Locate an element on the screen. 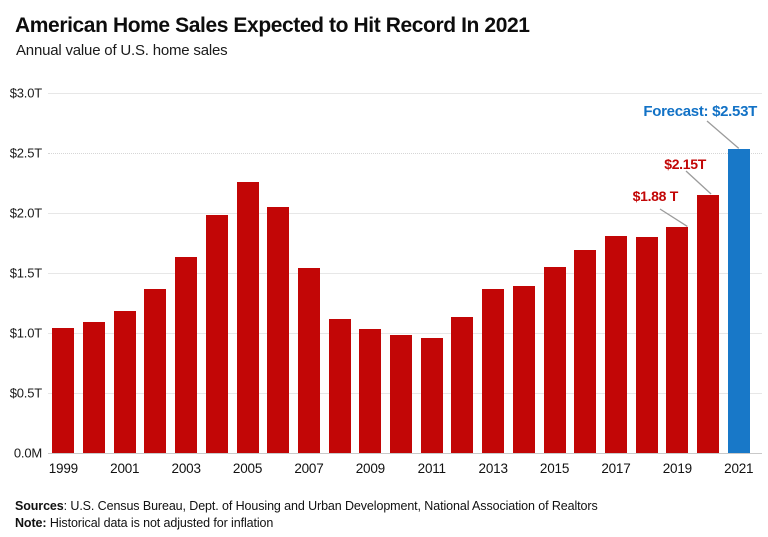  bar-2015 is located at coordinates (554, 360).